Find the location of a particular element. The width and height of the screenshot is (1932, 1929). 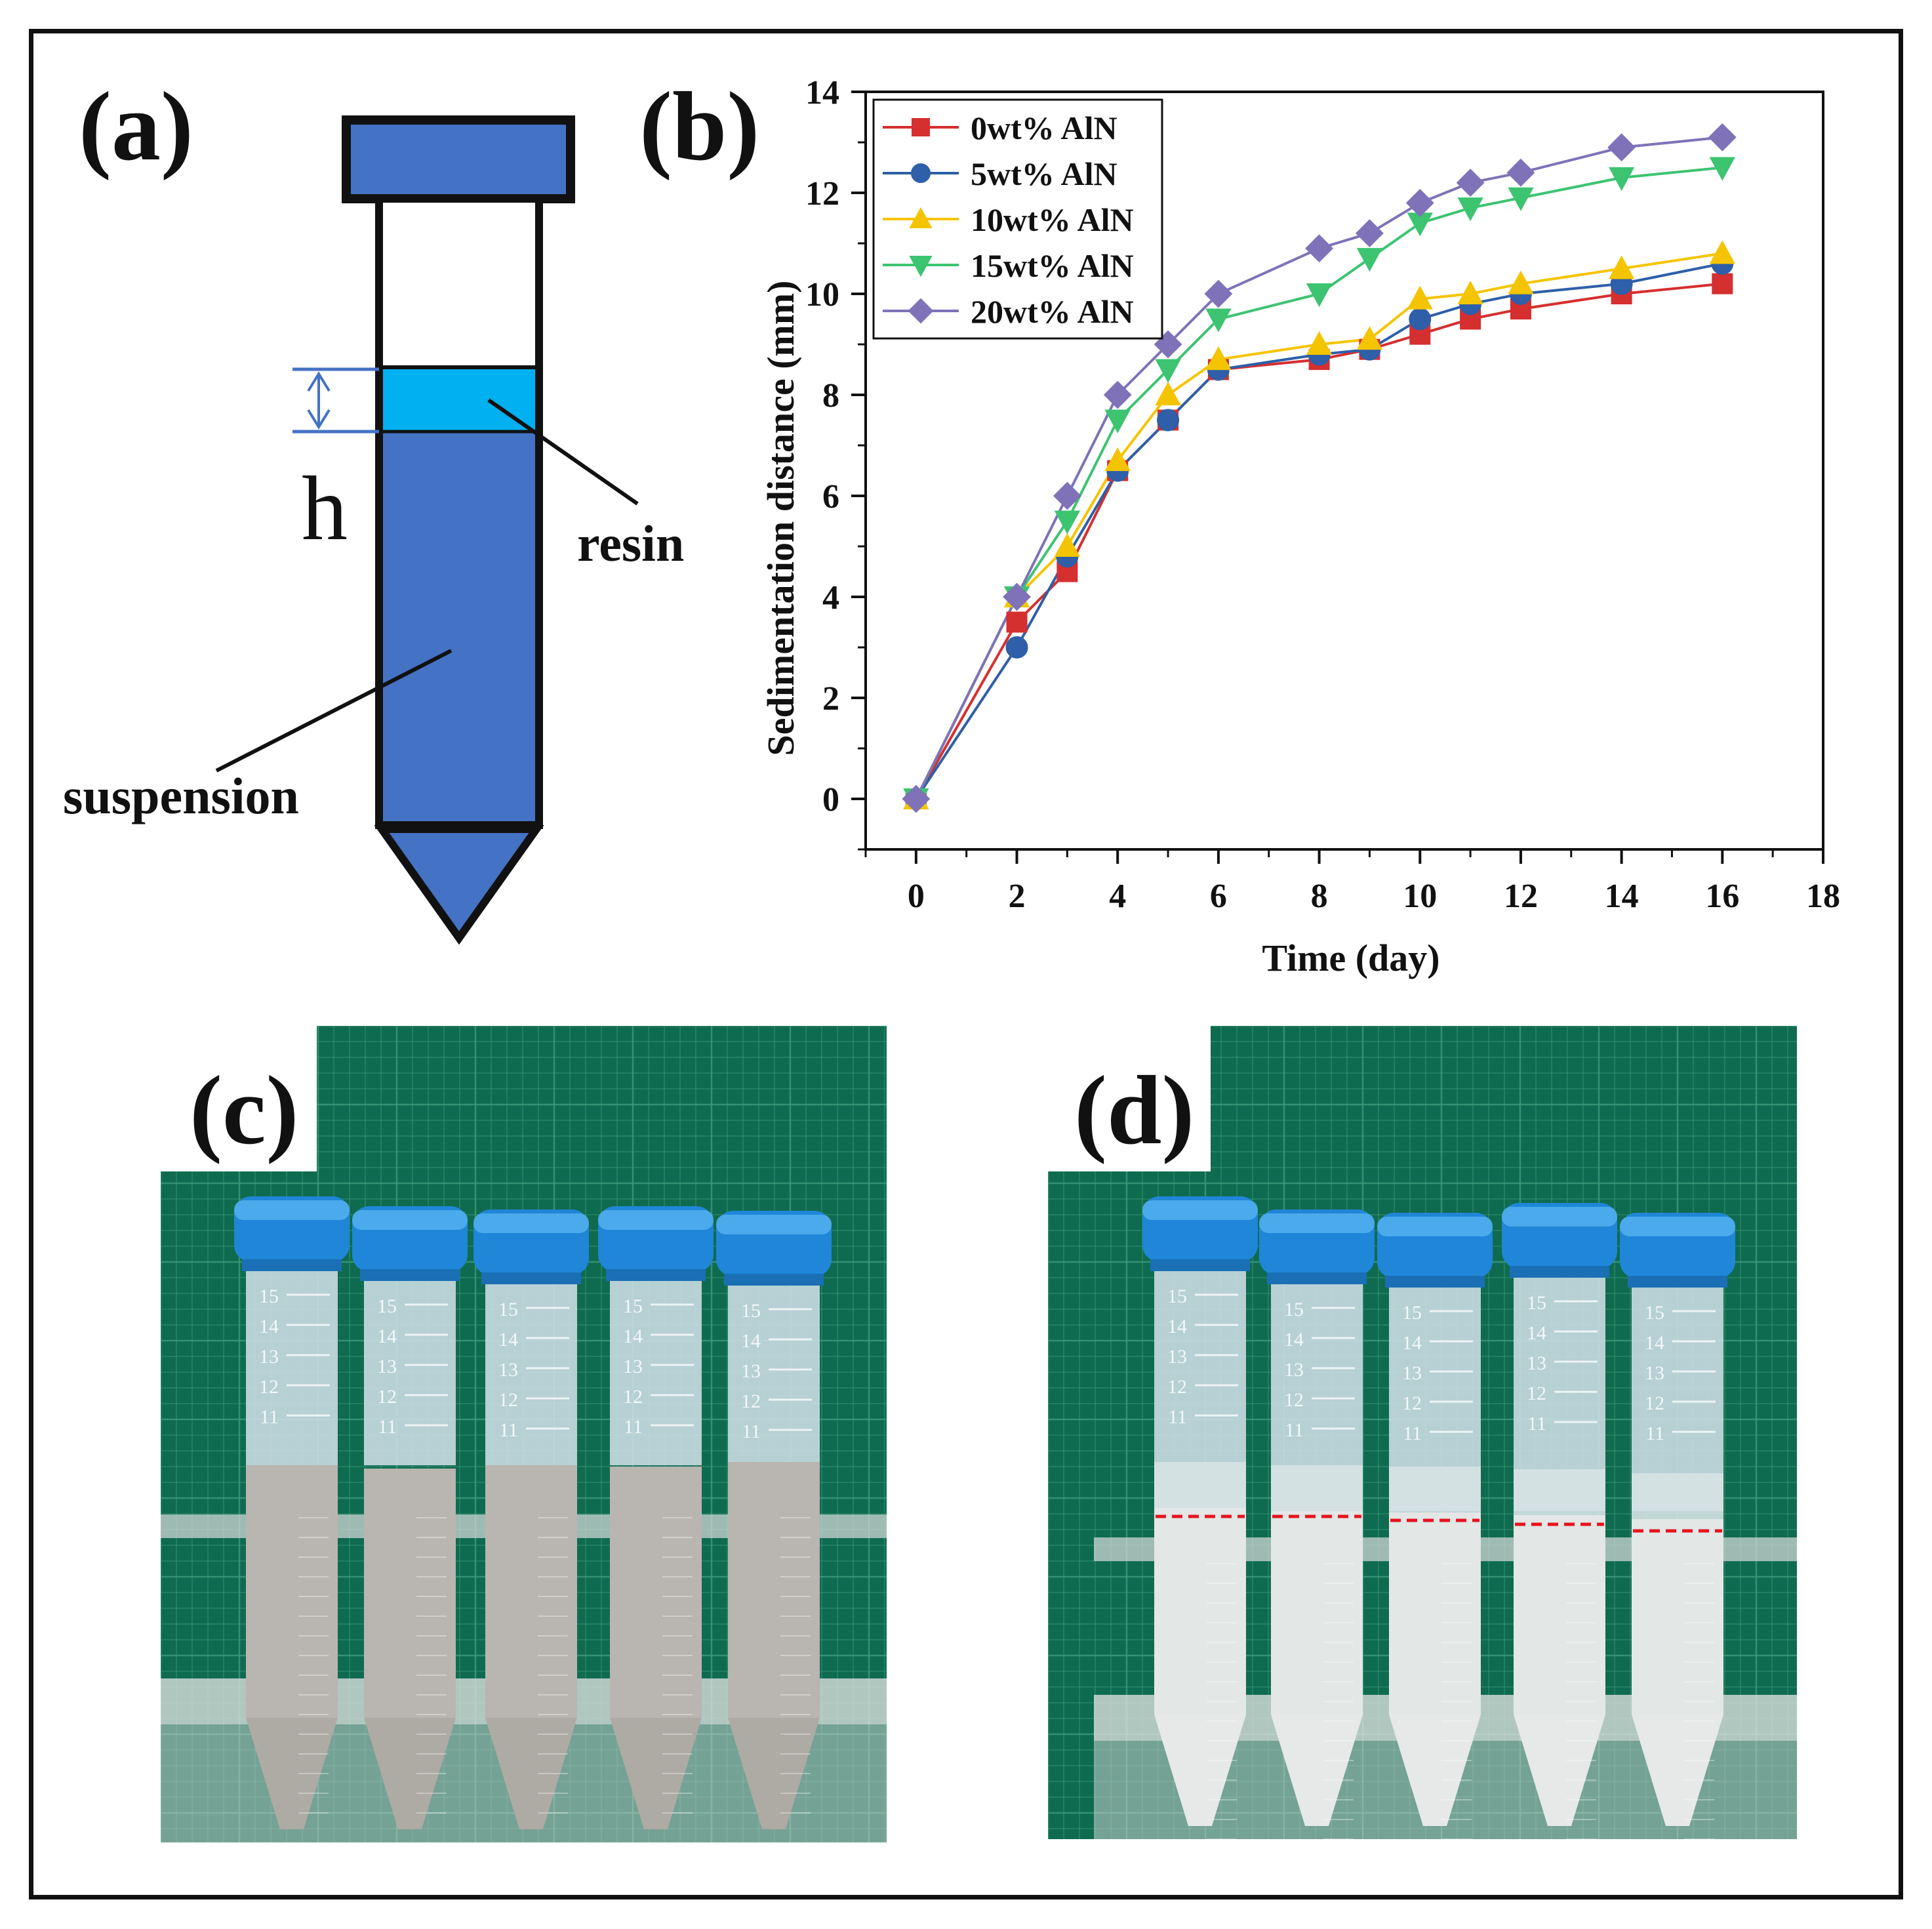

suspension-leader-line is located at coordinates (334, 711).